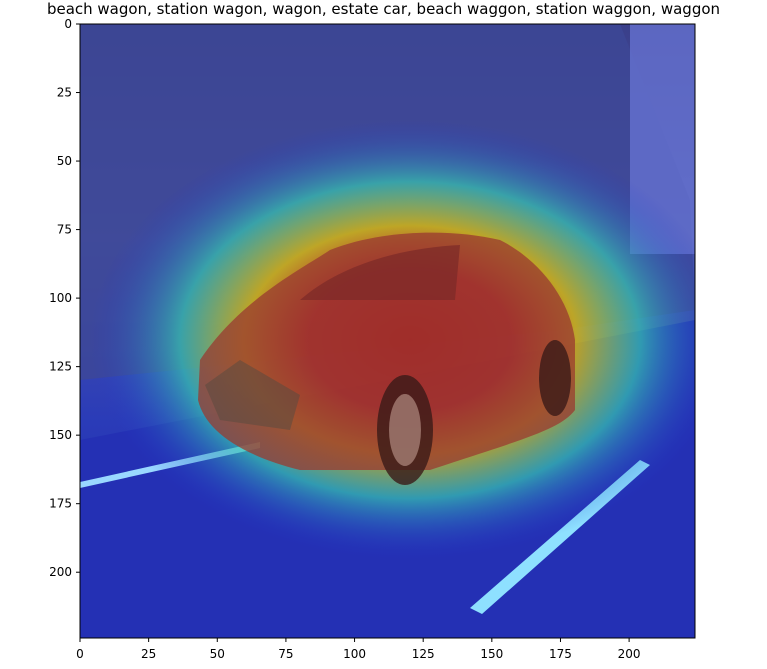 This screenshot has height=669, width=767. Describe the element at coordinates (560, 654) in the screenshot. I see `x-tick-label: 175` at that location.